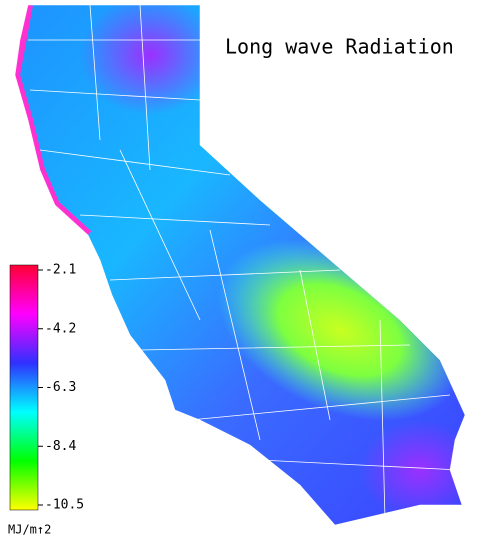  Describe the element at coordinates (24, 387) in the screenshot. I see `colorbar` at that location.